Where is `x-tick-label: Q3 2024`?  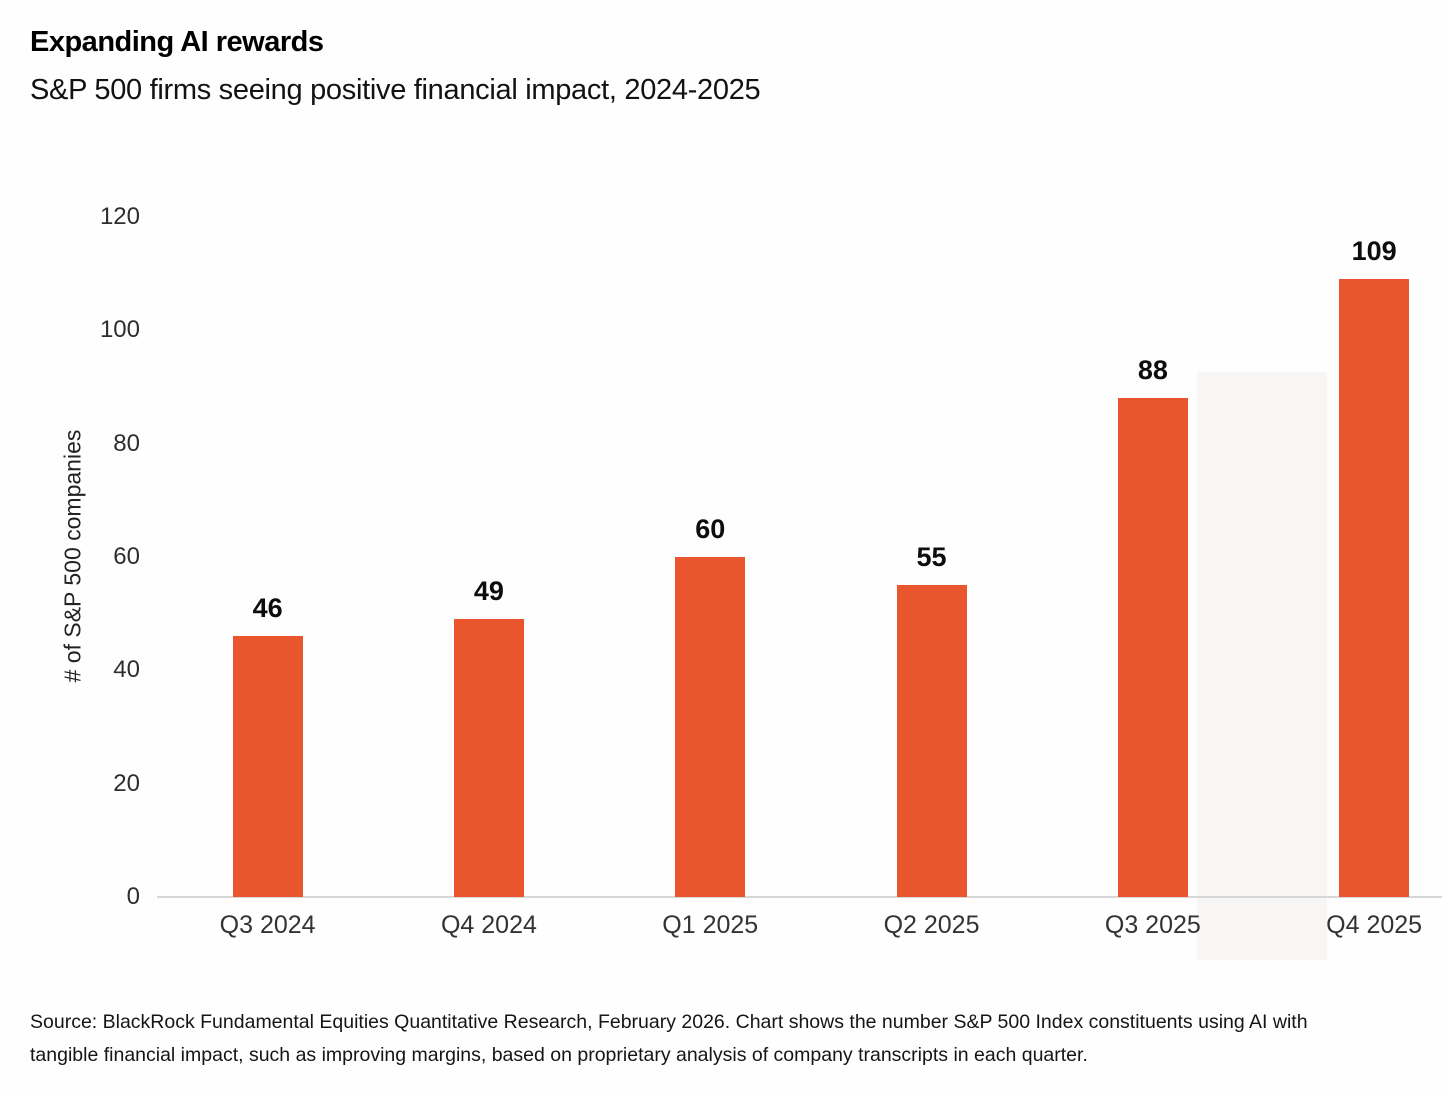
x-tick-label: Q3 2024 is located at coordinates (267, 925).